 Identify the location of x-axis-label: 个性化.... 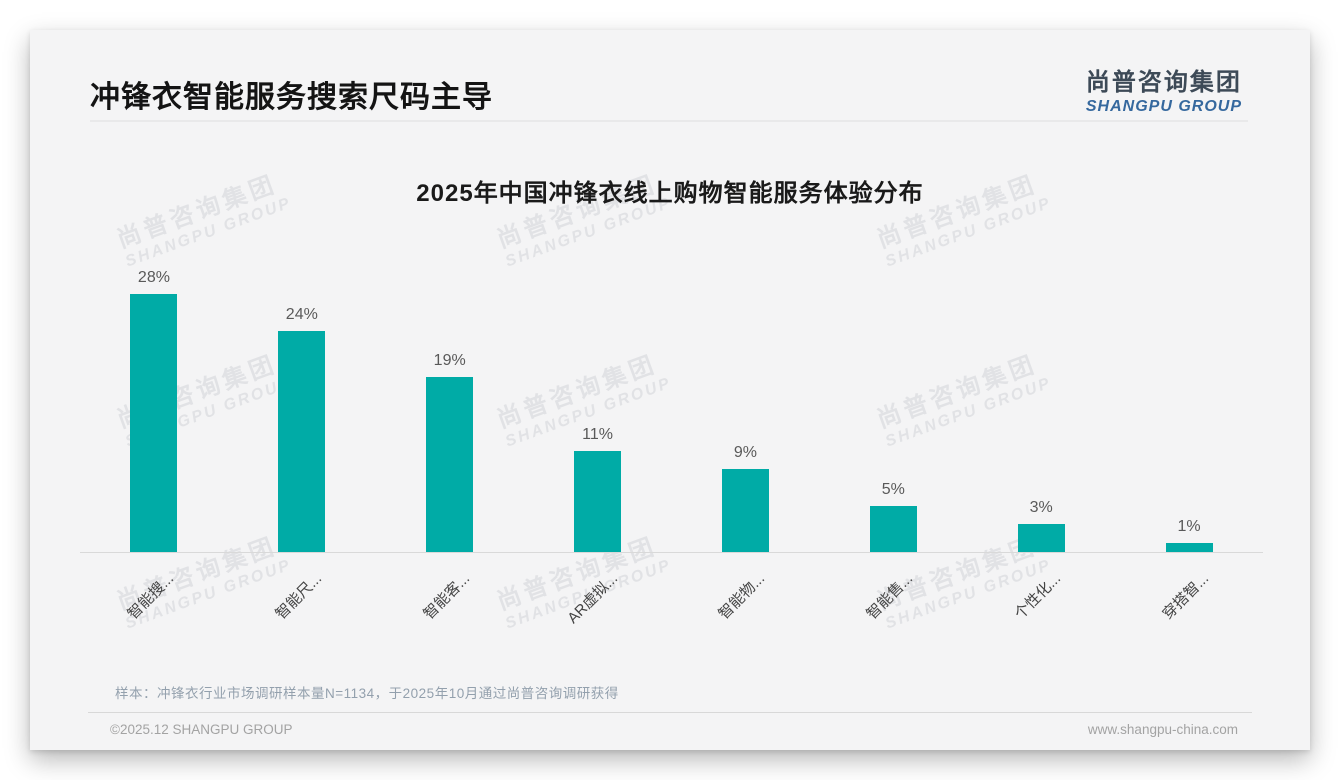
(1038, 596).